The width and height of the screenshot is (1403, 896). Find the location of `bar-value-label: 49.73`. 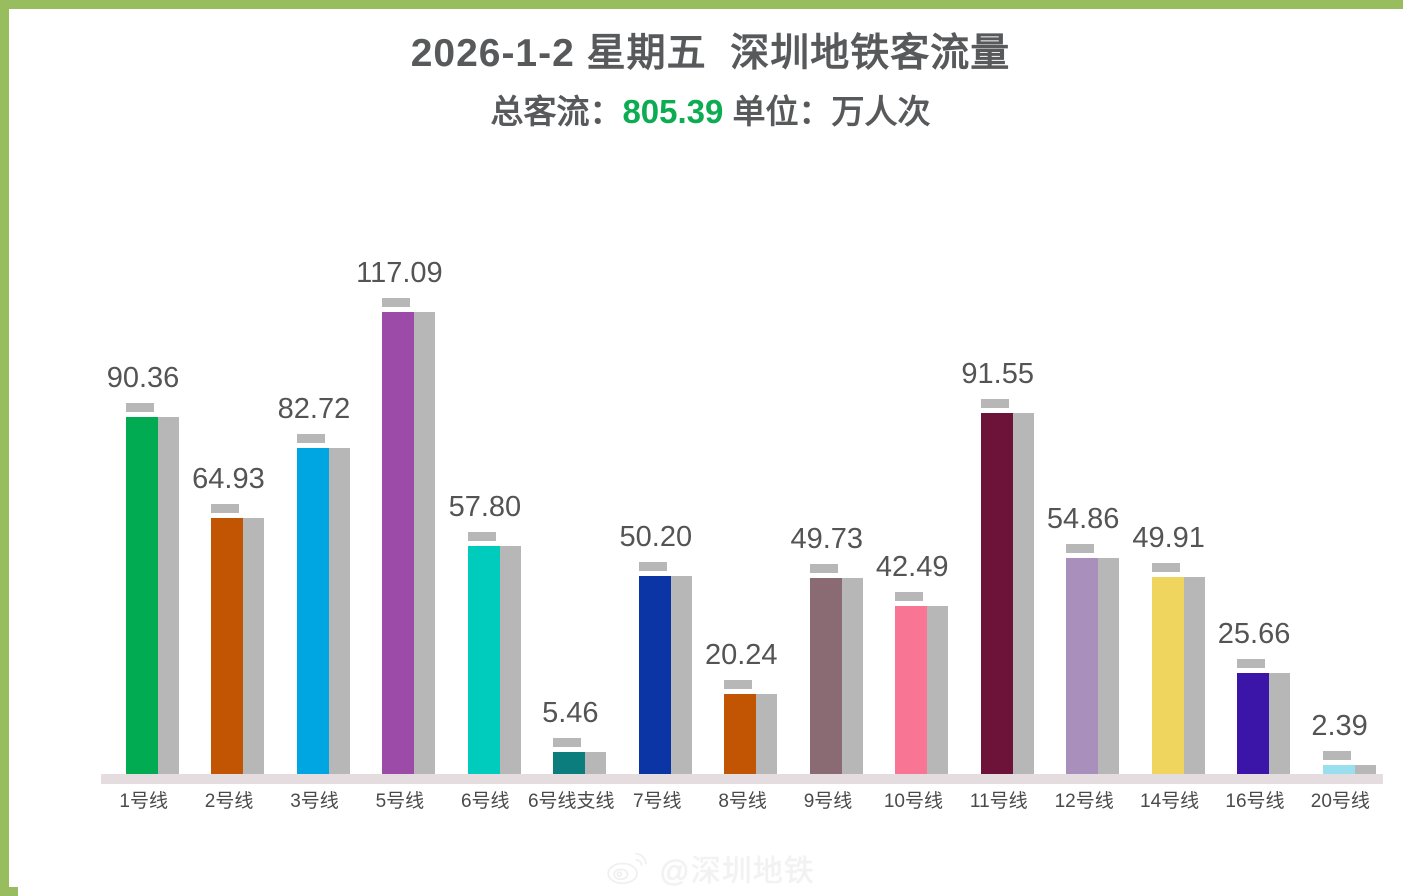

bar-value-label: 49.73 is located at coordinates (827, 539).